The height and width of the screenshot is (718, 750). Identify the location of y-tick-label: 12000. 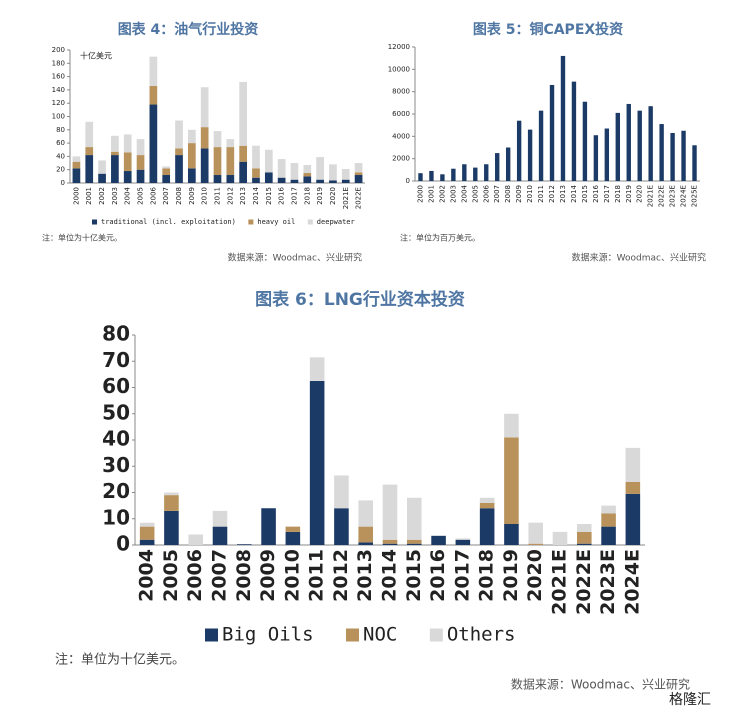
(399, 47).